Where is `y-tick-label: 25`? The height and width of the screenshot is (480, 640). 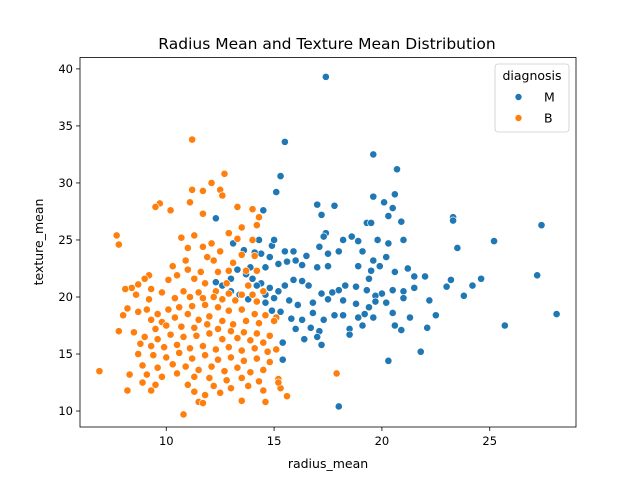 y-tick-label: 25 is located at coordinates (65, 240).